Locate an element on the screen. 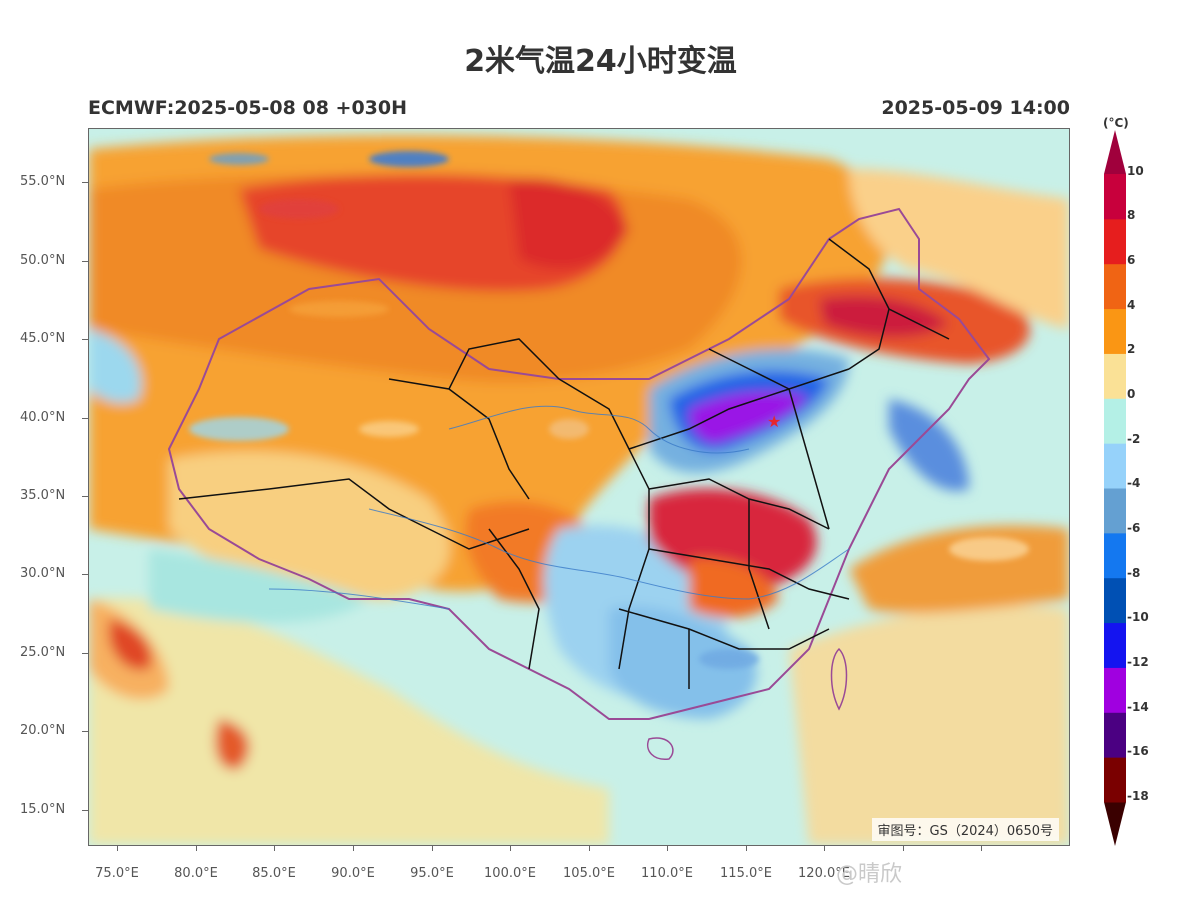 This screenshot has width=1201, height=900. map-title: 2米气温24小时变温 is located at coordinates (600, 61).